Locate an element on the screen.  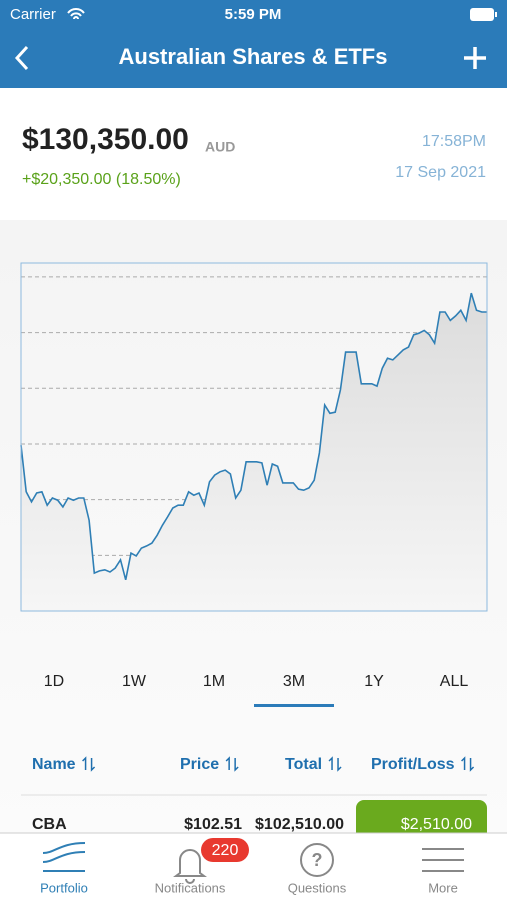
back-button is located at coordinates (21, 58).